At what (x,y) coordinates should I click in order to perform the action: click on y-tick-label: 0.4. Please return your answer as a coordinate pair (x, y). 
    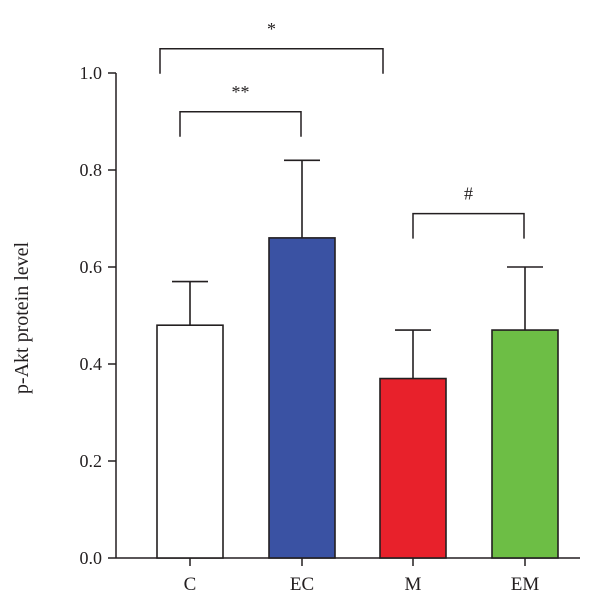
    Looking at the image, I should click on (91, 364).